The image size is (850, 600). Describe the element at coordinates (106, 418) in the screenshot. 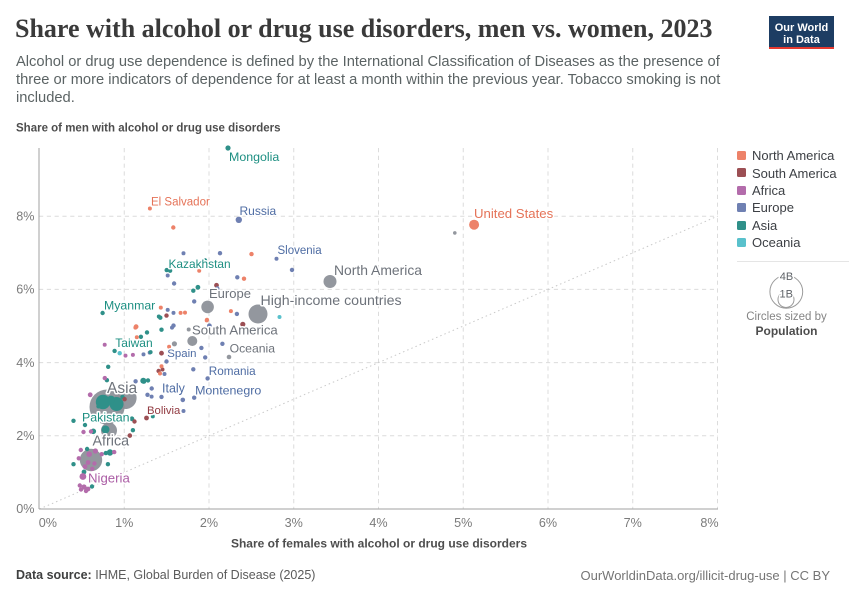

I see `svg-text: Pakistan` at that location.